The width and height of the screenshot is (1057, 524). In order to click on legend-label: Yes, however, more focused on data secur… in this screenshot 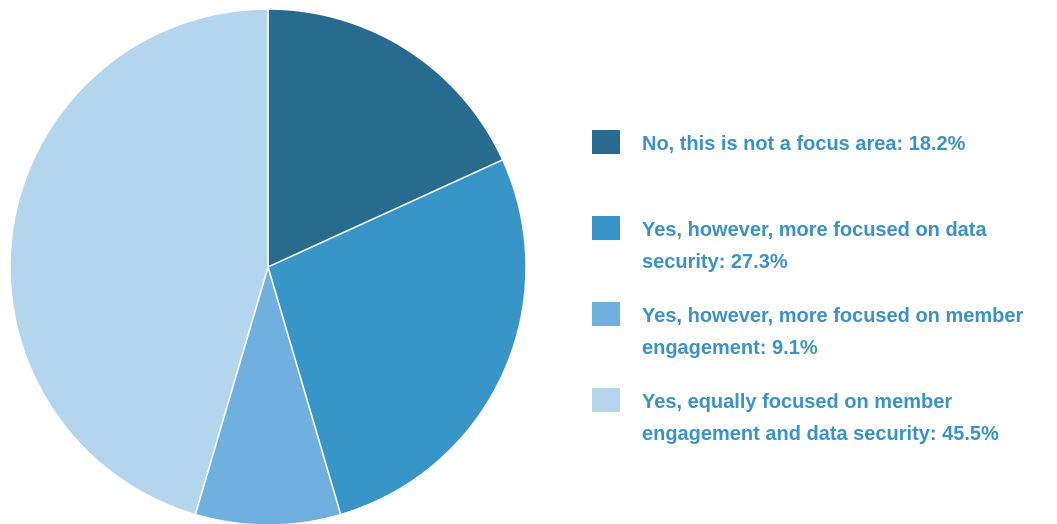, I will do `click(814, 246)`.